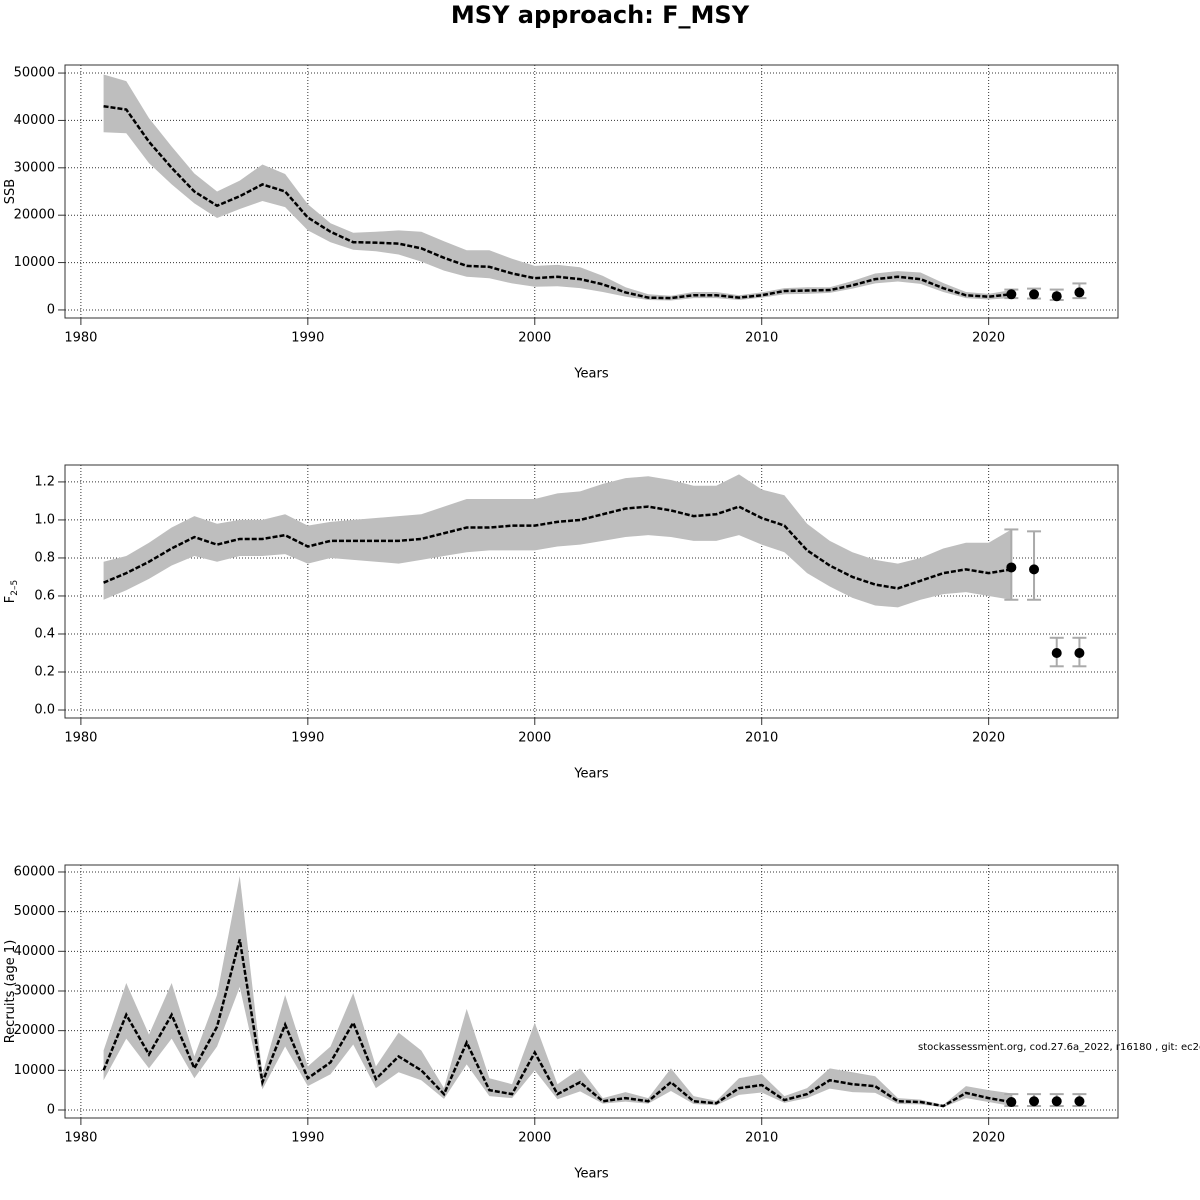  I want to click on y-tick-label: 1.2, so click(44, 481).